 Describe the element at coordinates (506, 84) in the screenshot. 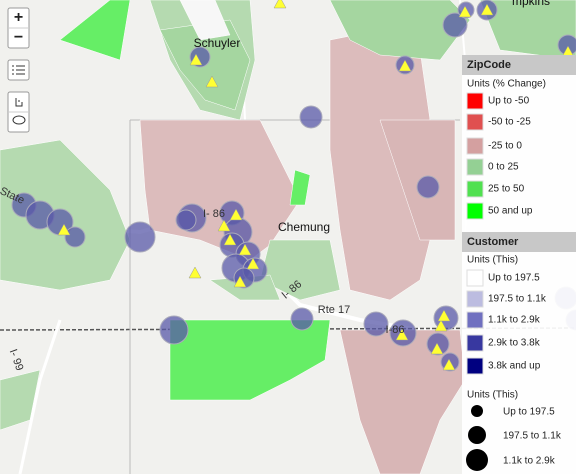

I see `legend-units: Units (% Change)` at that location.